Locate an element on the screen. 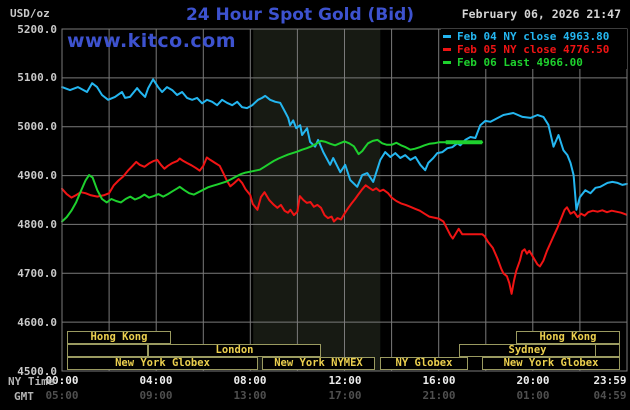 This screenshot has width=630, height=410. legend-item: Feb 04 NY close 4963.80 is located at coordinates (534, 36).